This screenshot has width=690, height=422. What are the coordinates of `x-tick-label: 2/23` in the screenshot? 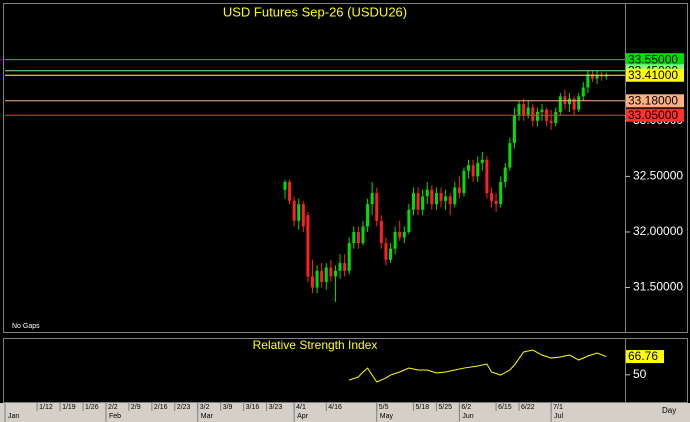 It's located at (184, 407).